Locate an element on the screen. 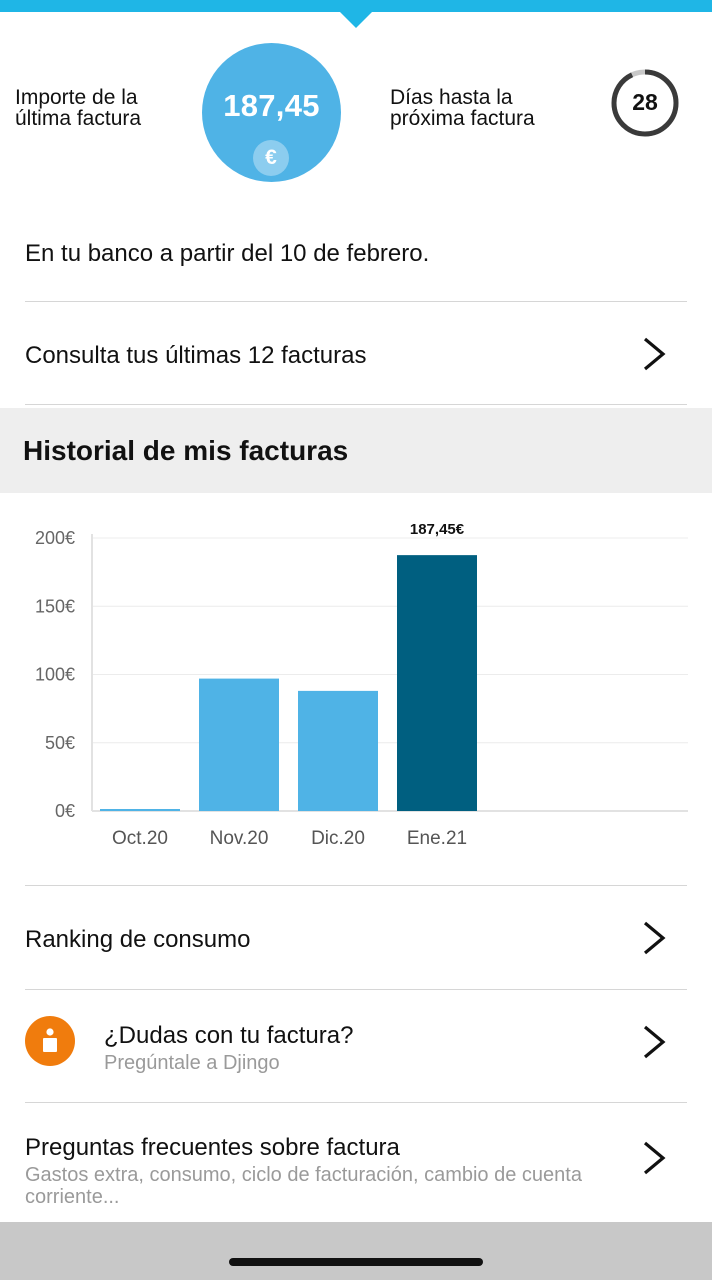 This screenshot has width=712, height=1280. chart-data-label: 187,45€ is located at coordinates (437, 529).